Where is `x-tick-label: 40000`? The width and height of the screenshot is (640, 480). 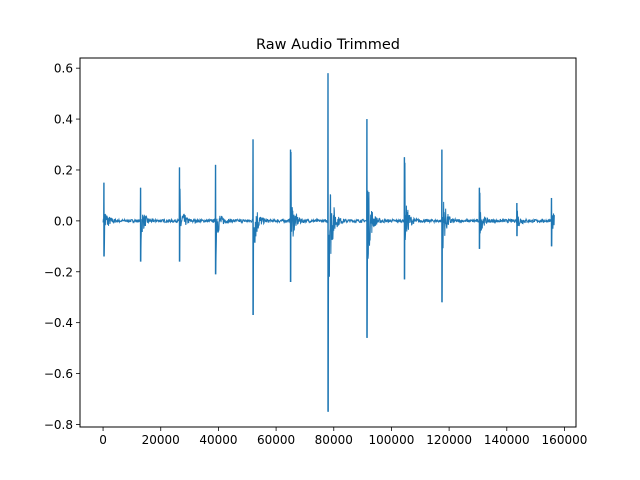 x-tick-label: 40000 is located at coordinates (218, 440).